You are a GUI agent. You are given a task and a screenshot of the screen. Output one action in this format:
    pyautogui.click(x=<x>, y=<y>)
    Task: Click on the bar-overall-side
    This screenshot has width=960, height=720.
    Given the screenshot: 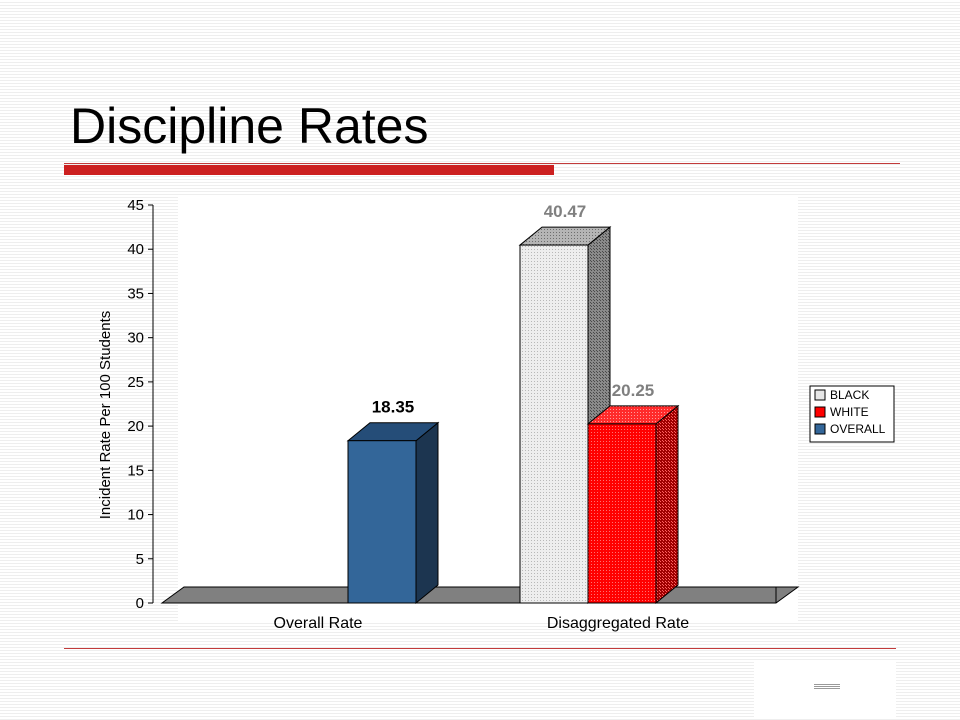 What is the action you would take?
    pyautogui.click(x=427, y=513)
    